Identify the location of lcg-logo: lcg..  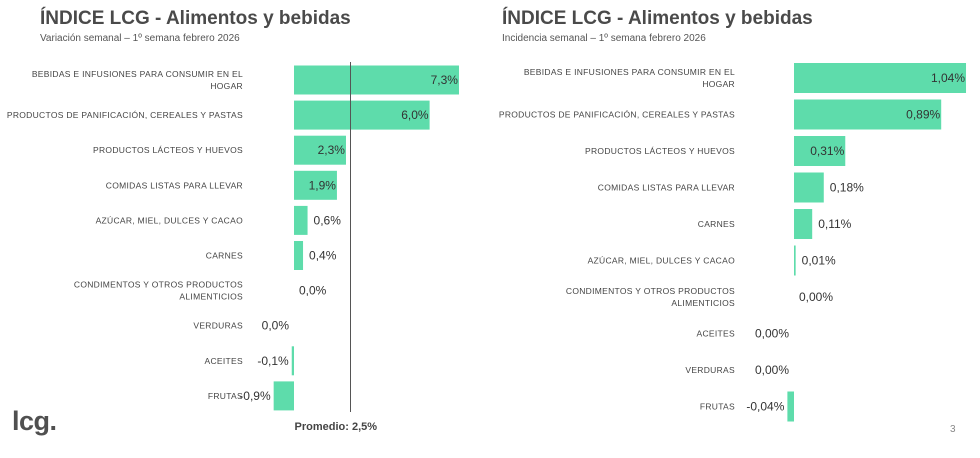
(34, 421).